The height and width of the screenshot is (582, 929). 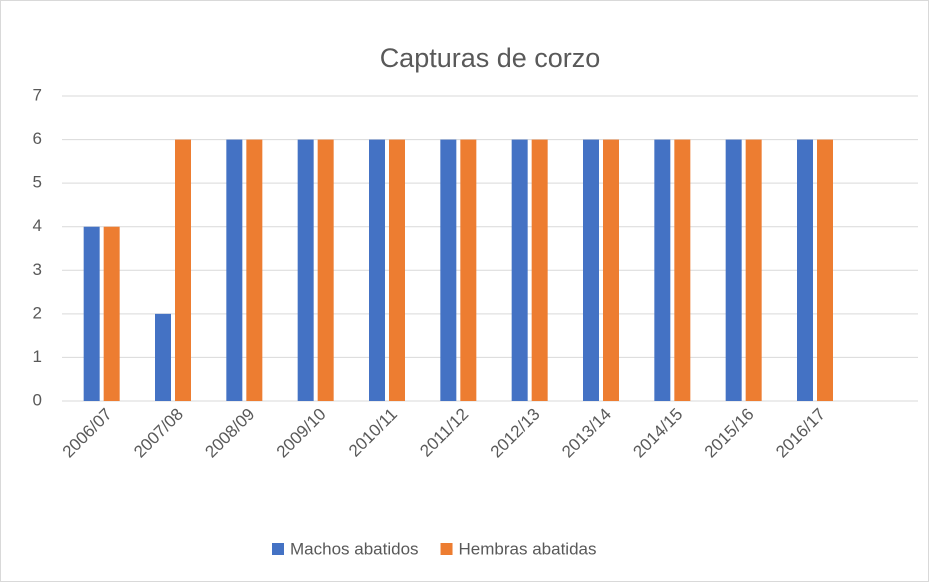 What do you see at coordinates (528, 548) in the screenshot?
I see `legend-label: Hembras abatidas` at bounding box center [528, 548].